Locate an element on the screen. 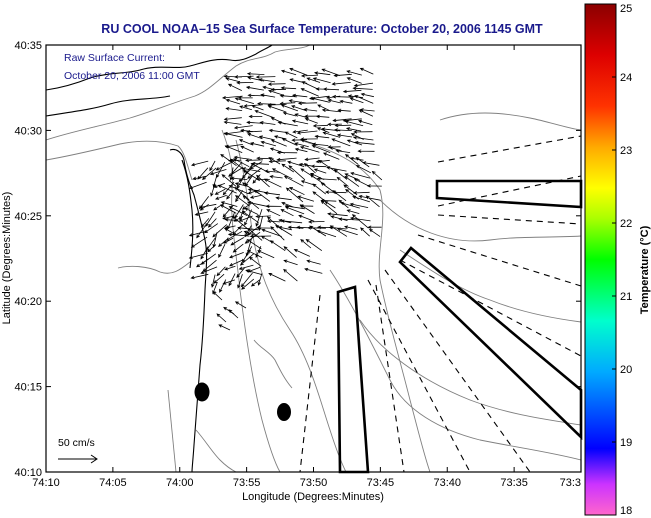 The width and height of the screenshot is (651, 518). colorbar-tick-label: 19 is located at coordinates (626, 443).